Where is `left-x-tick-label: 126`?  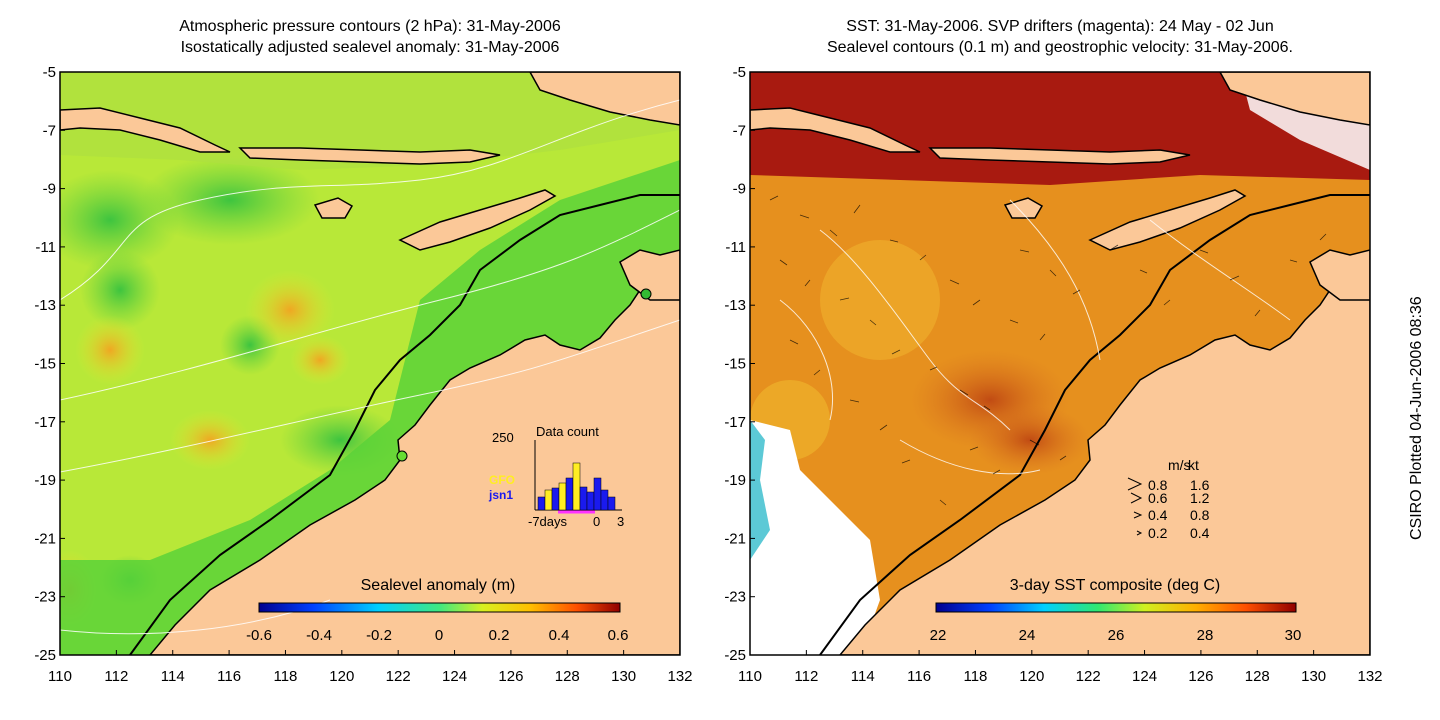 left-x-tick-label: 126 is located at coordinates (510, 676).